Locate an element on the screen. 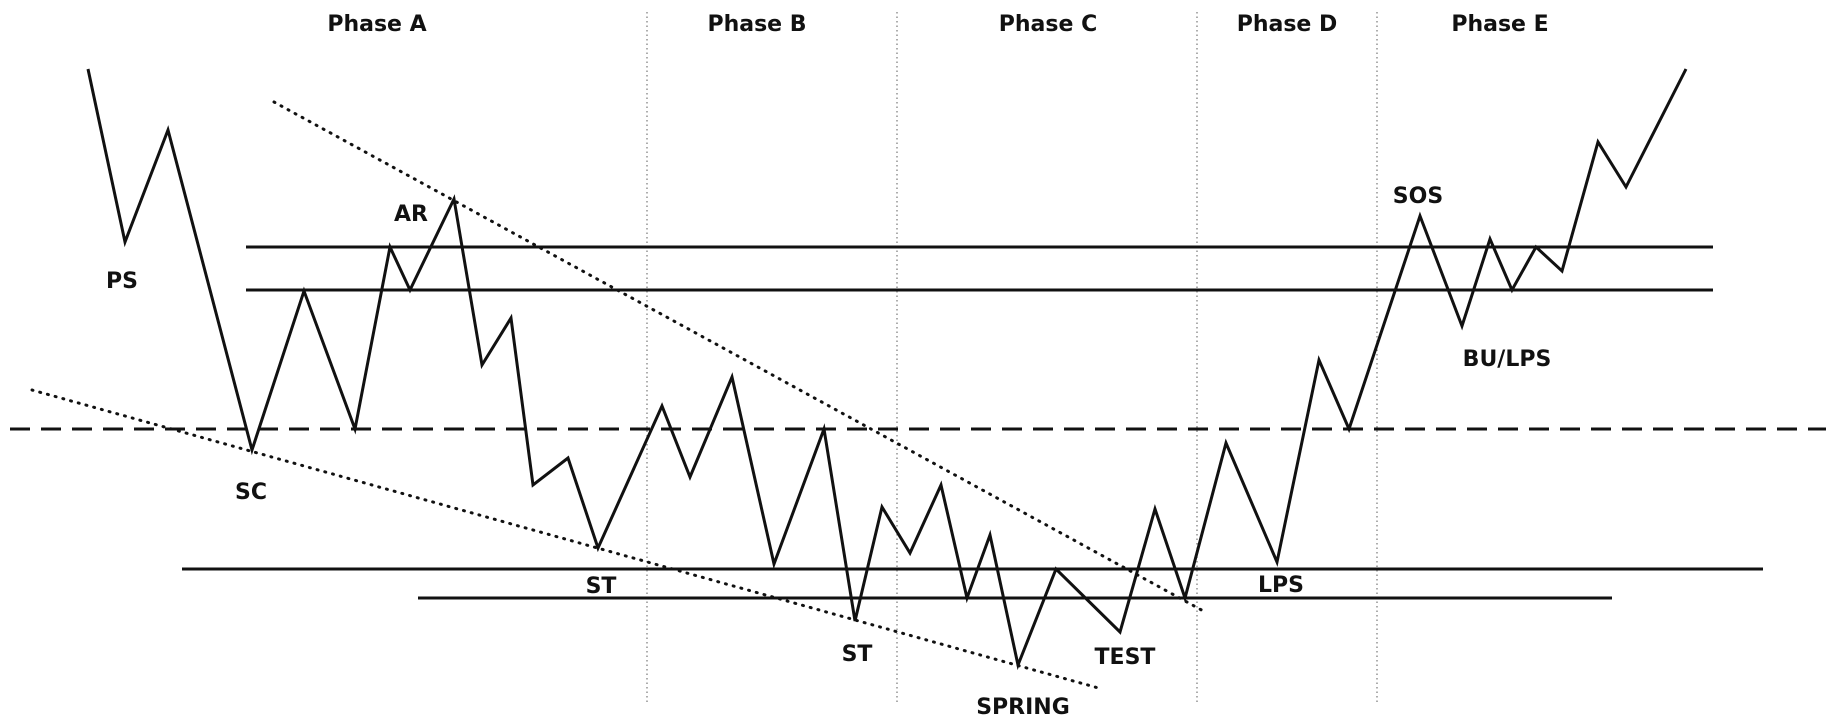 The height and width of the screenshot is (721, 1826). phase-c-heading: Phase C is located at coordinates (1048, 24).